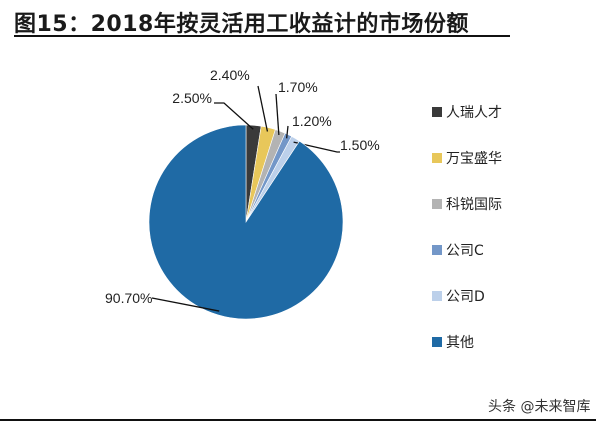  I want to click on legend-label: 公司D, so click(465, 297).